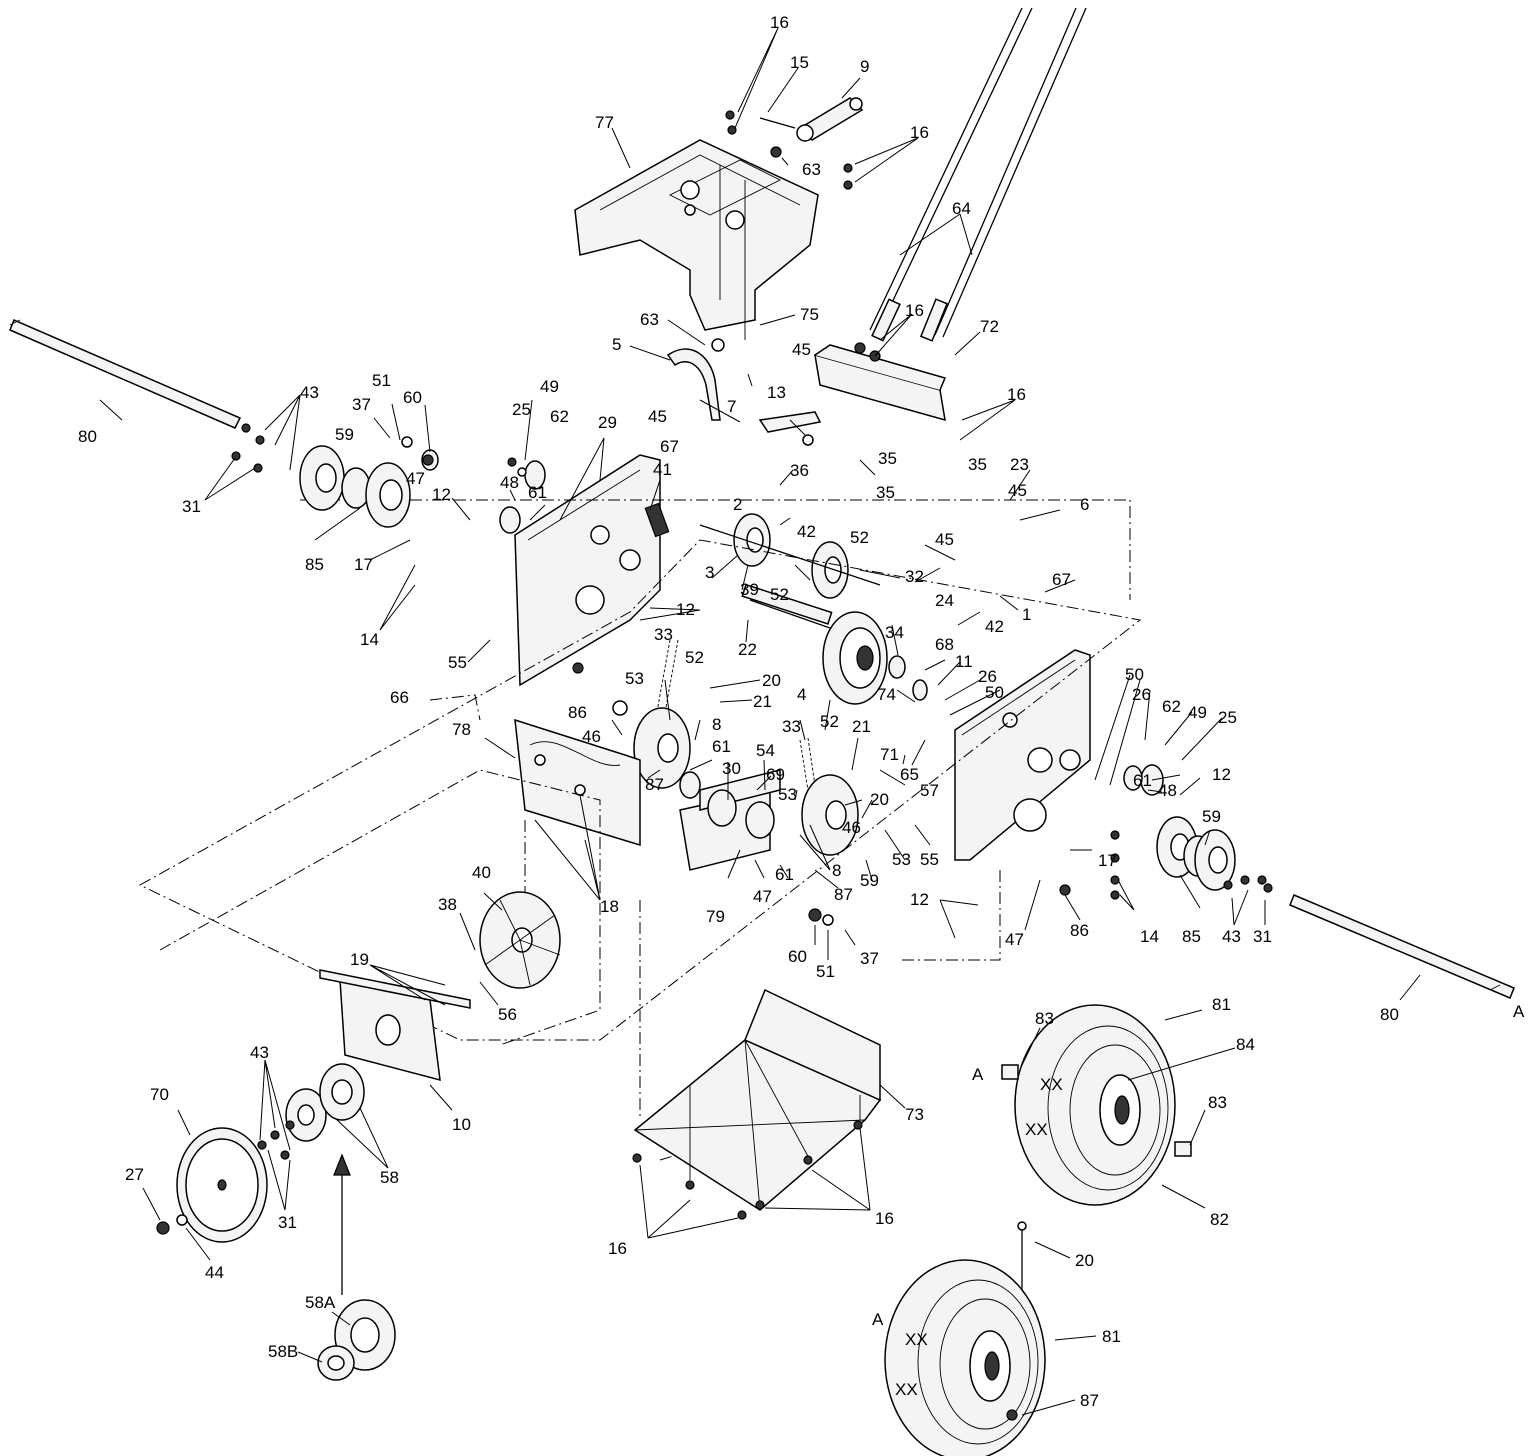 Image resolution: width=1529 pixels, height=1456 pixels. I want to click on left-side-frame, so click(592, 570).